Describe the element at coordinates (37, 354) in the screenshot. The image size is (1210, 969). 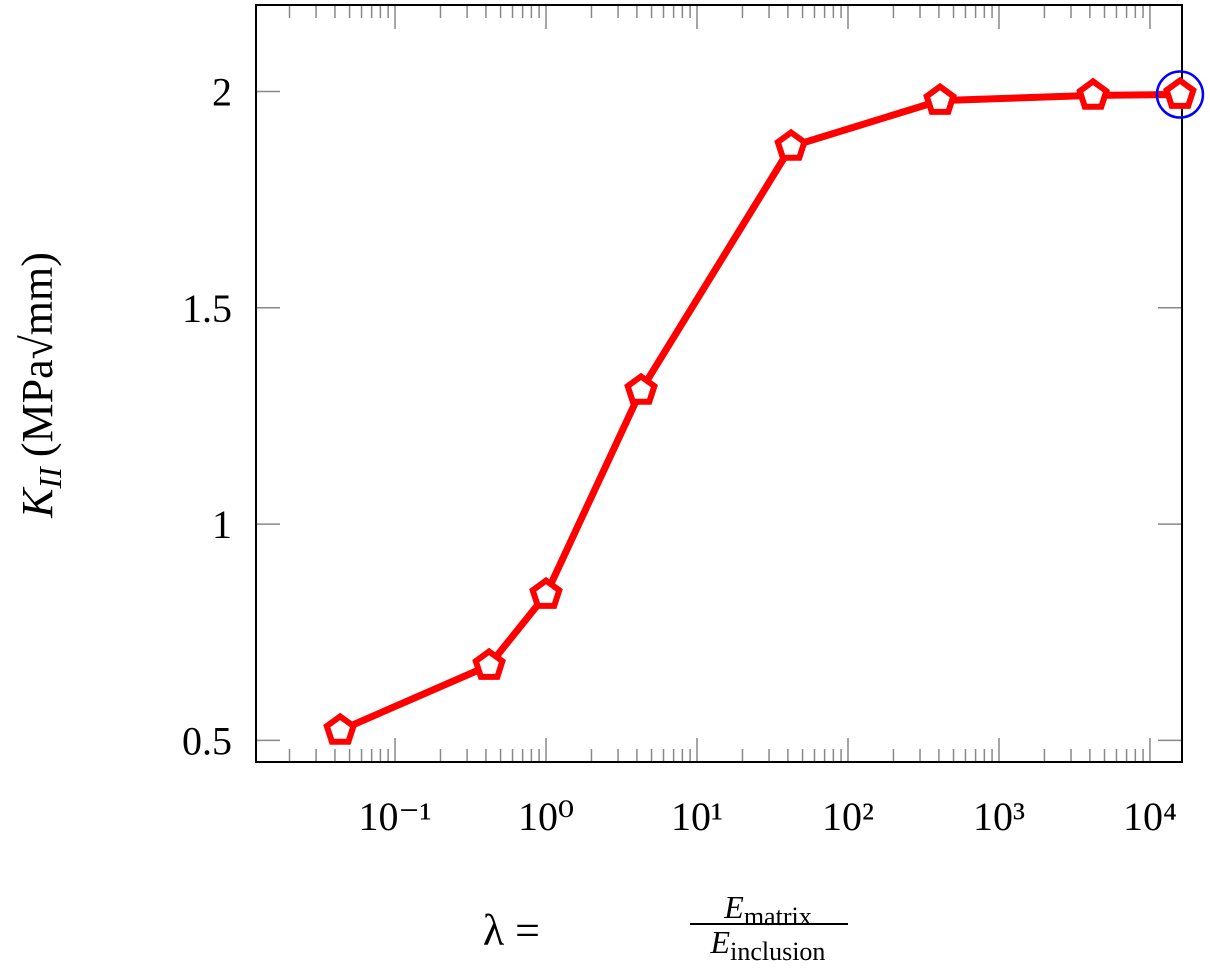
I see `y-label-unit: (MPa√mm)` at that location.